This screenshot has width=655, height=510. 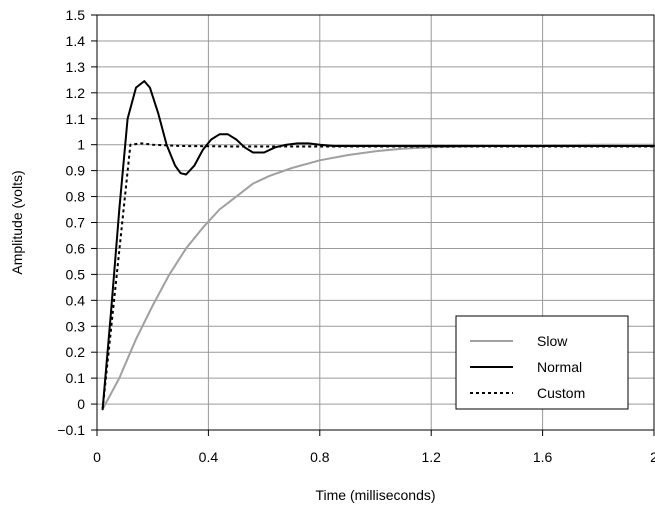 I want to click on y-axis-title: Amplitude (volts), so click(x=17, y=222).